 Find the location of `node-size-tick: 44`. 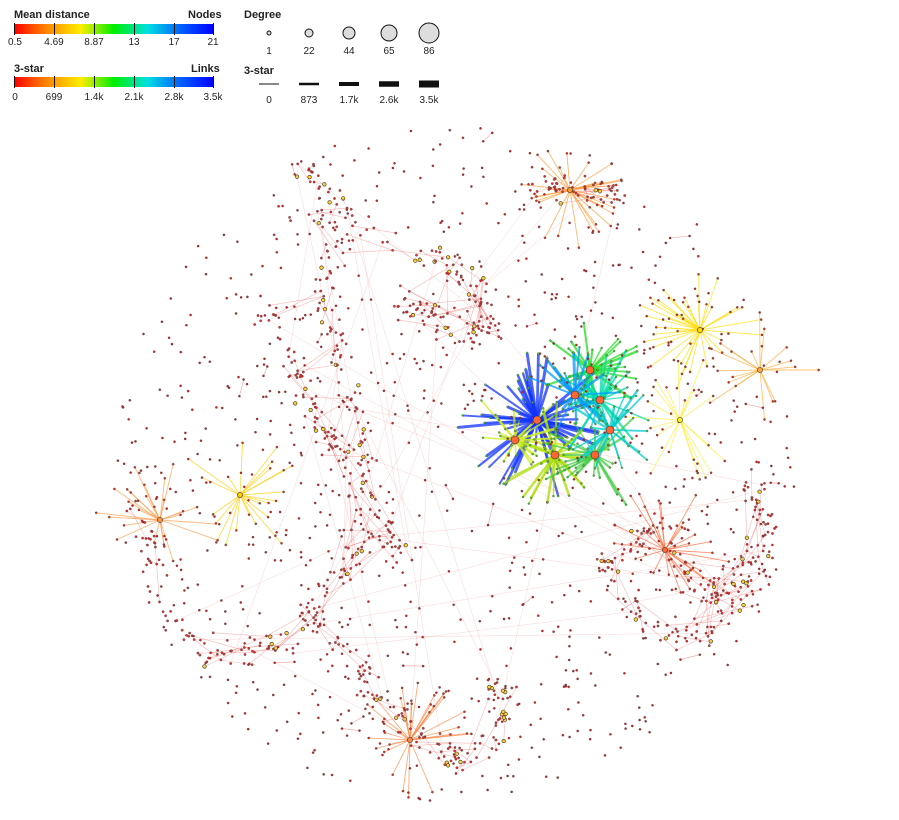

node-size-tick: 44 is located at coordinates (349, 51).